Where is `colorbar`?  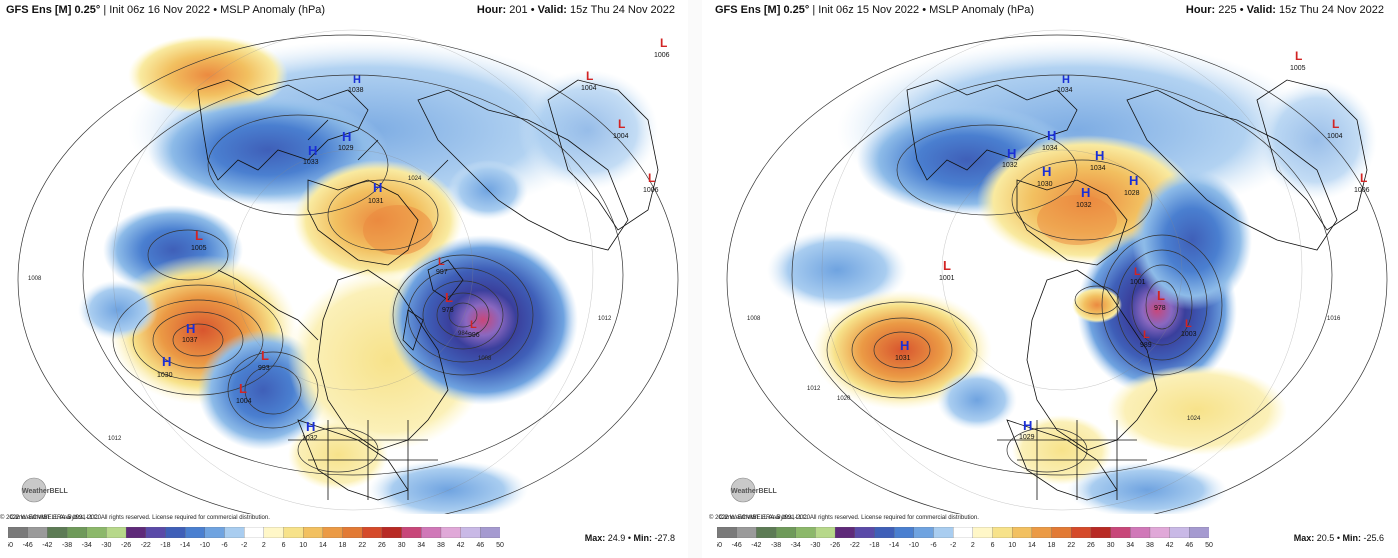 colorbar is located at coordinates (963, 532).